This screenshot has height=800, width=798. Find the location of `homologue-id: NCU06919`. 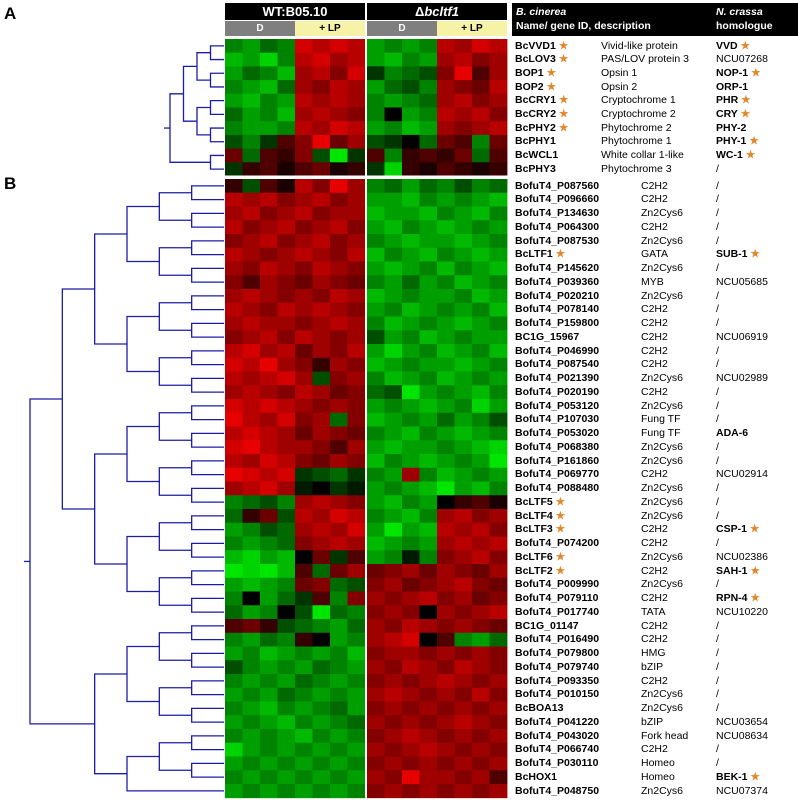

homologue-id: NCU06919 is located at coordinates (742, 336).